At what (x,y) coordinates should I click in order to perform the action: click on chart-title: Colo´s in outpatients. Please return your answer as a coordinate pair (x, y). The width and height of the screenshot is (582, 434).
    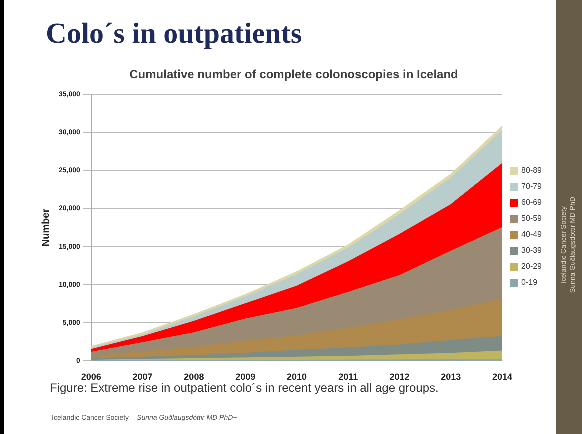
    Looking at the image, I should click on (174, 34).